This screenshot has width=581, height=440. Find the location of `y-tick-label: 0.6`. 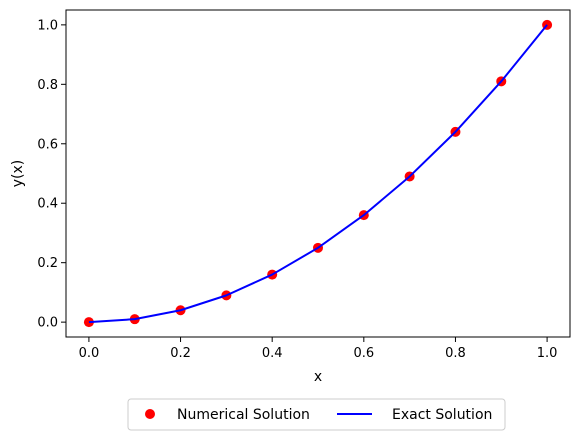

y-tick-label: 0.6 is located at coordinates (47, 144).